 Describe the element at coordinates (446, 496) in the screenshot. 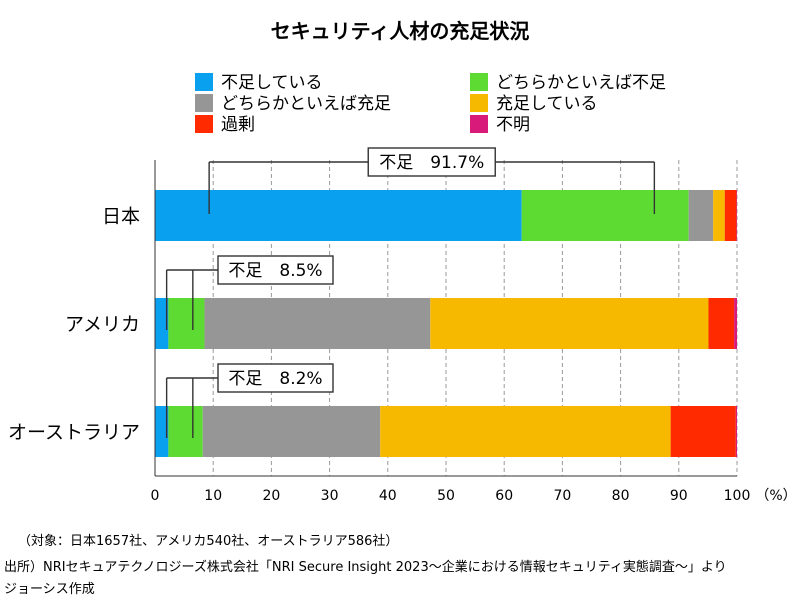

I see `x-tick-label: 50` at that location.